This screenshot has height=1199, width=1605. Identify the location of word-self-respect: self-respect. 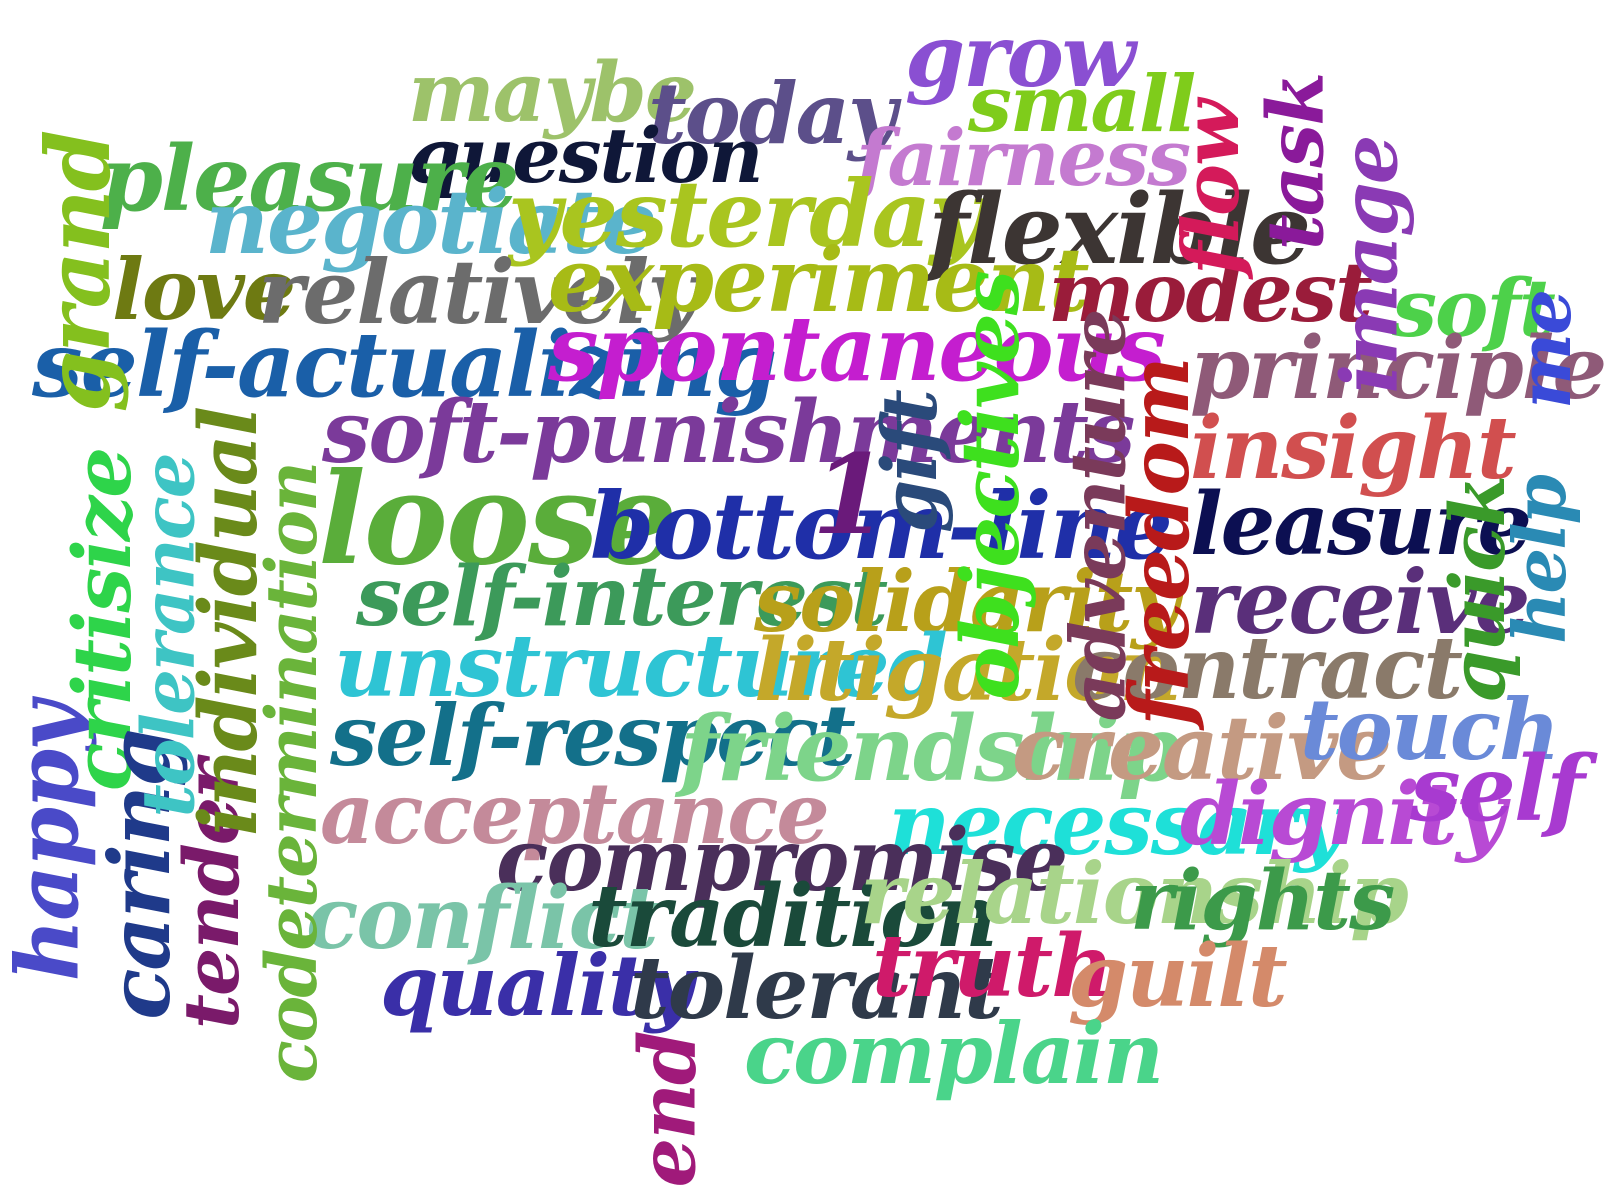
(593, 735).